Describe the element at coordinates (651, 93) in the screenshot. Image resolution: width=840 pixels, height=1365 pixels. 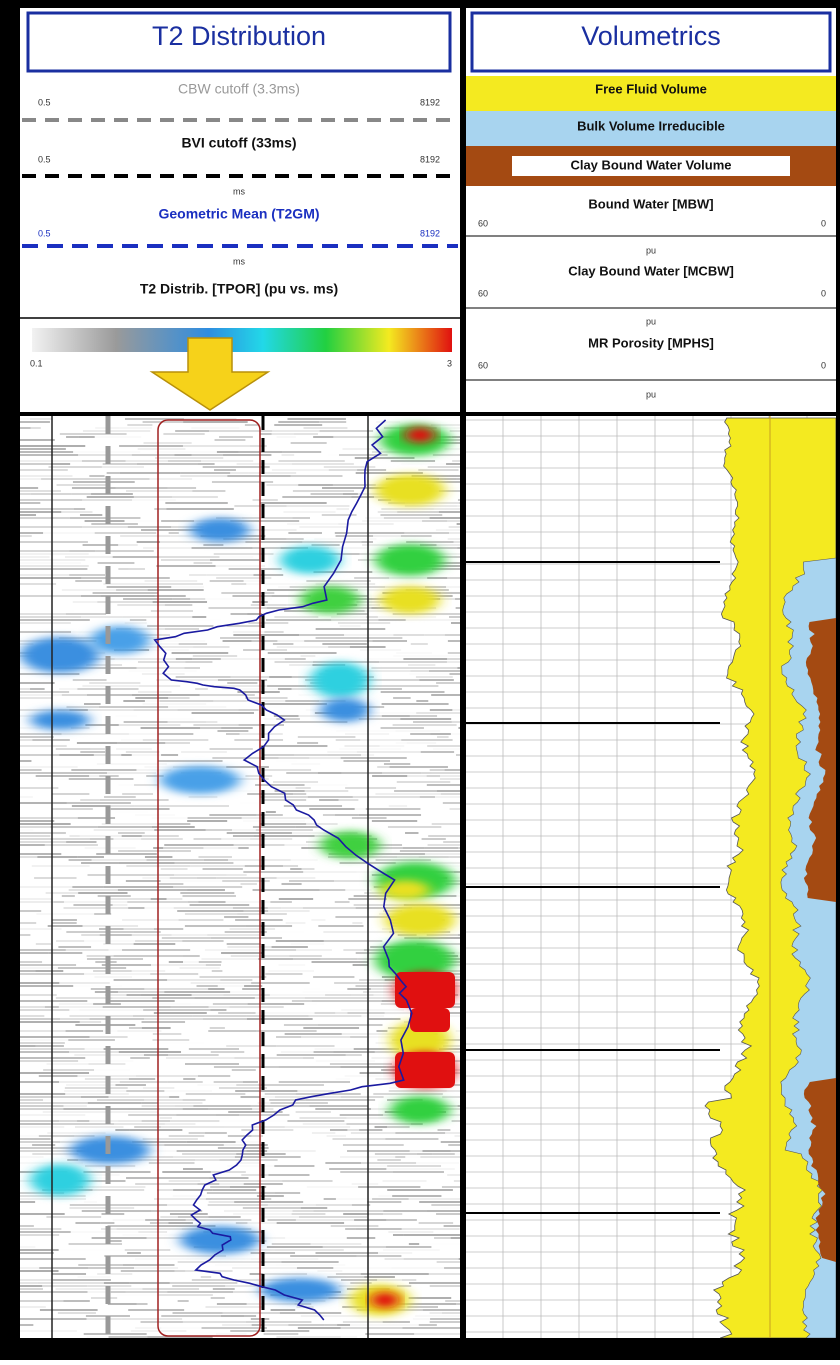
I see `legend-swatch-ffv` at that location.